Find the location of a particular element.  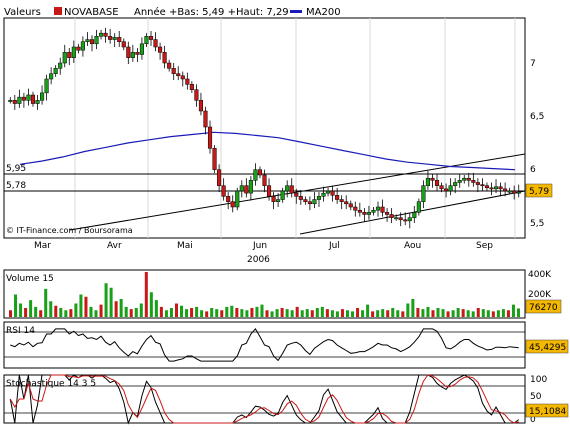

stoch-tick-50: 50 is located at coordinates (536, 397).